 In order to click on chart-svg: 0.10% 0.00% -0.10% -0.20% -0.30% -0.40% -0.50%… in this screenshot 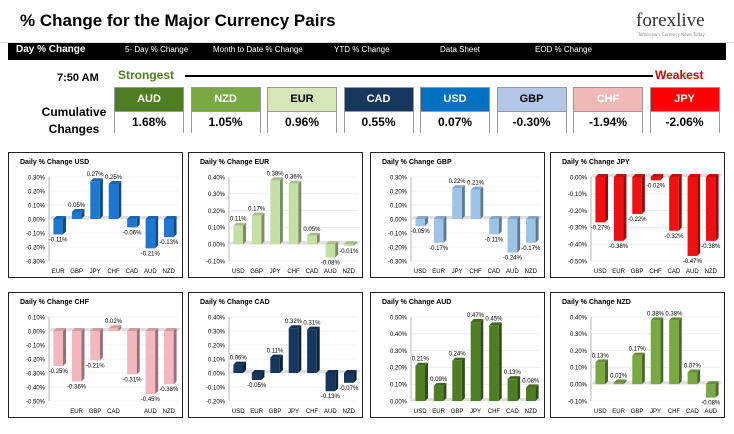, I will do `click(103, 365)`.